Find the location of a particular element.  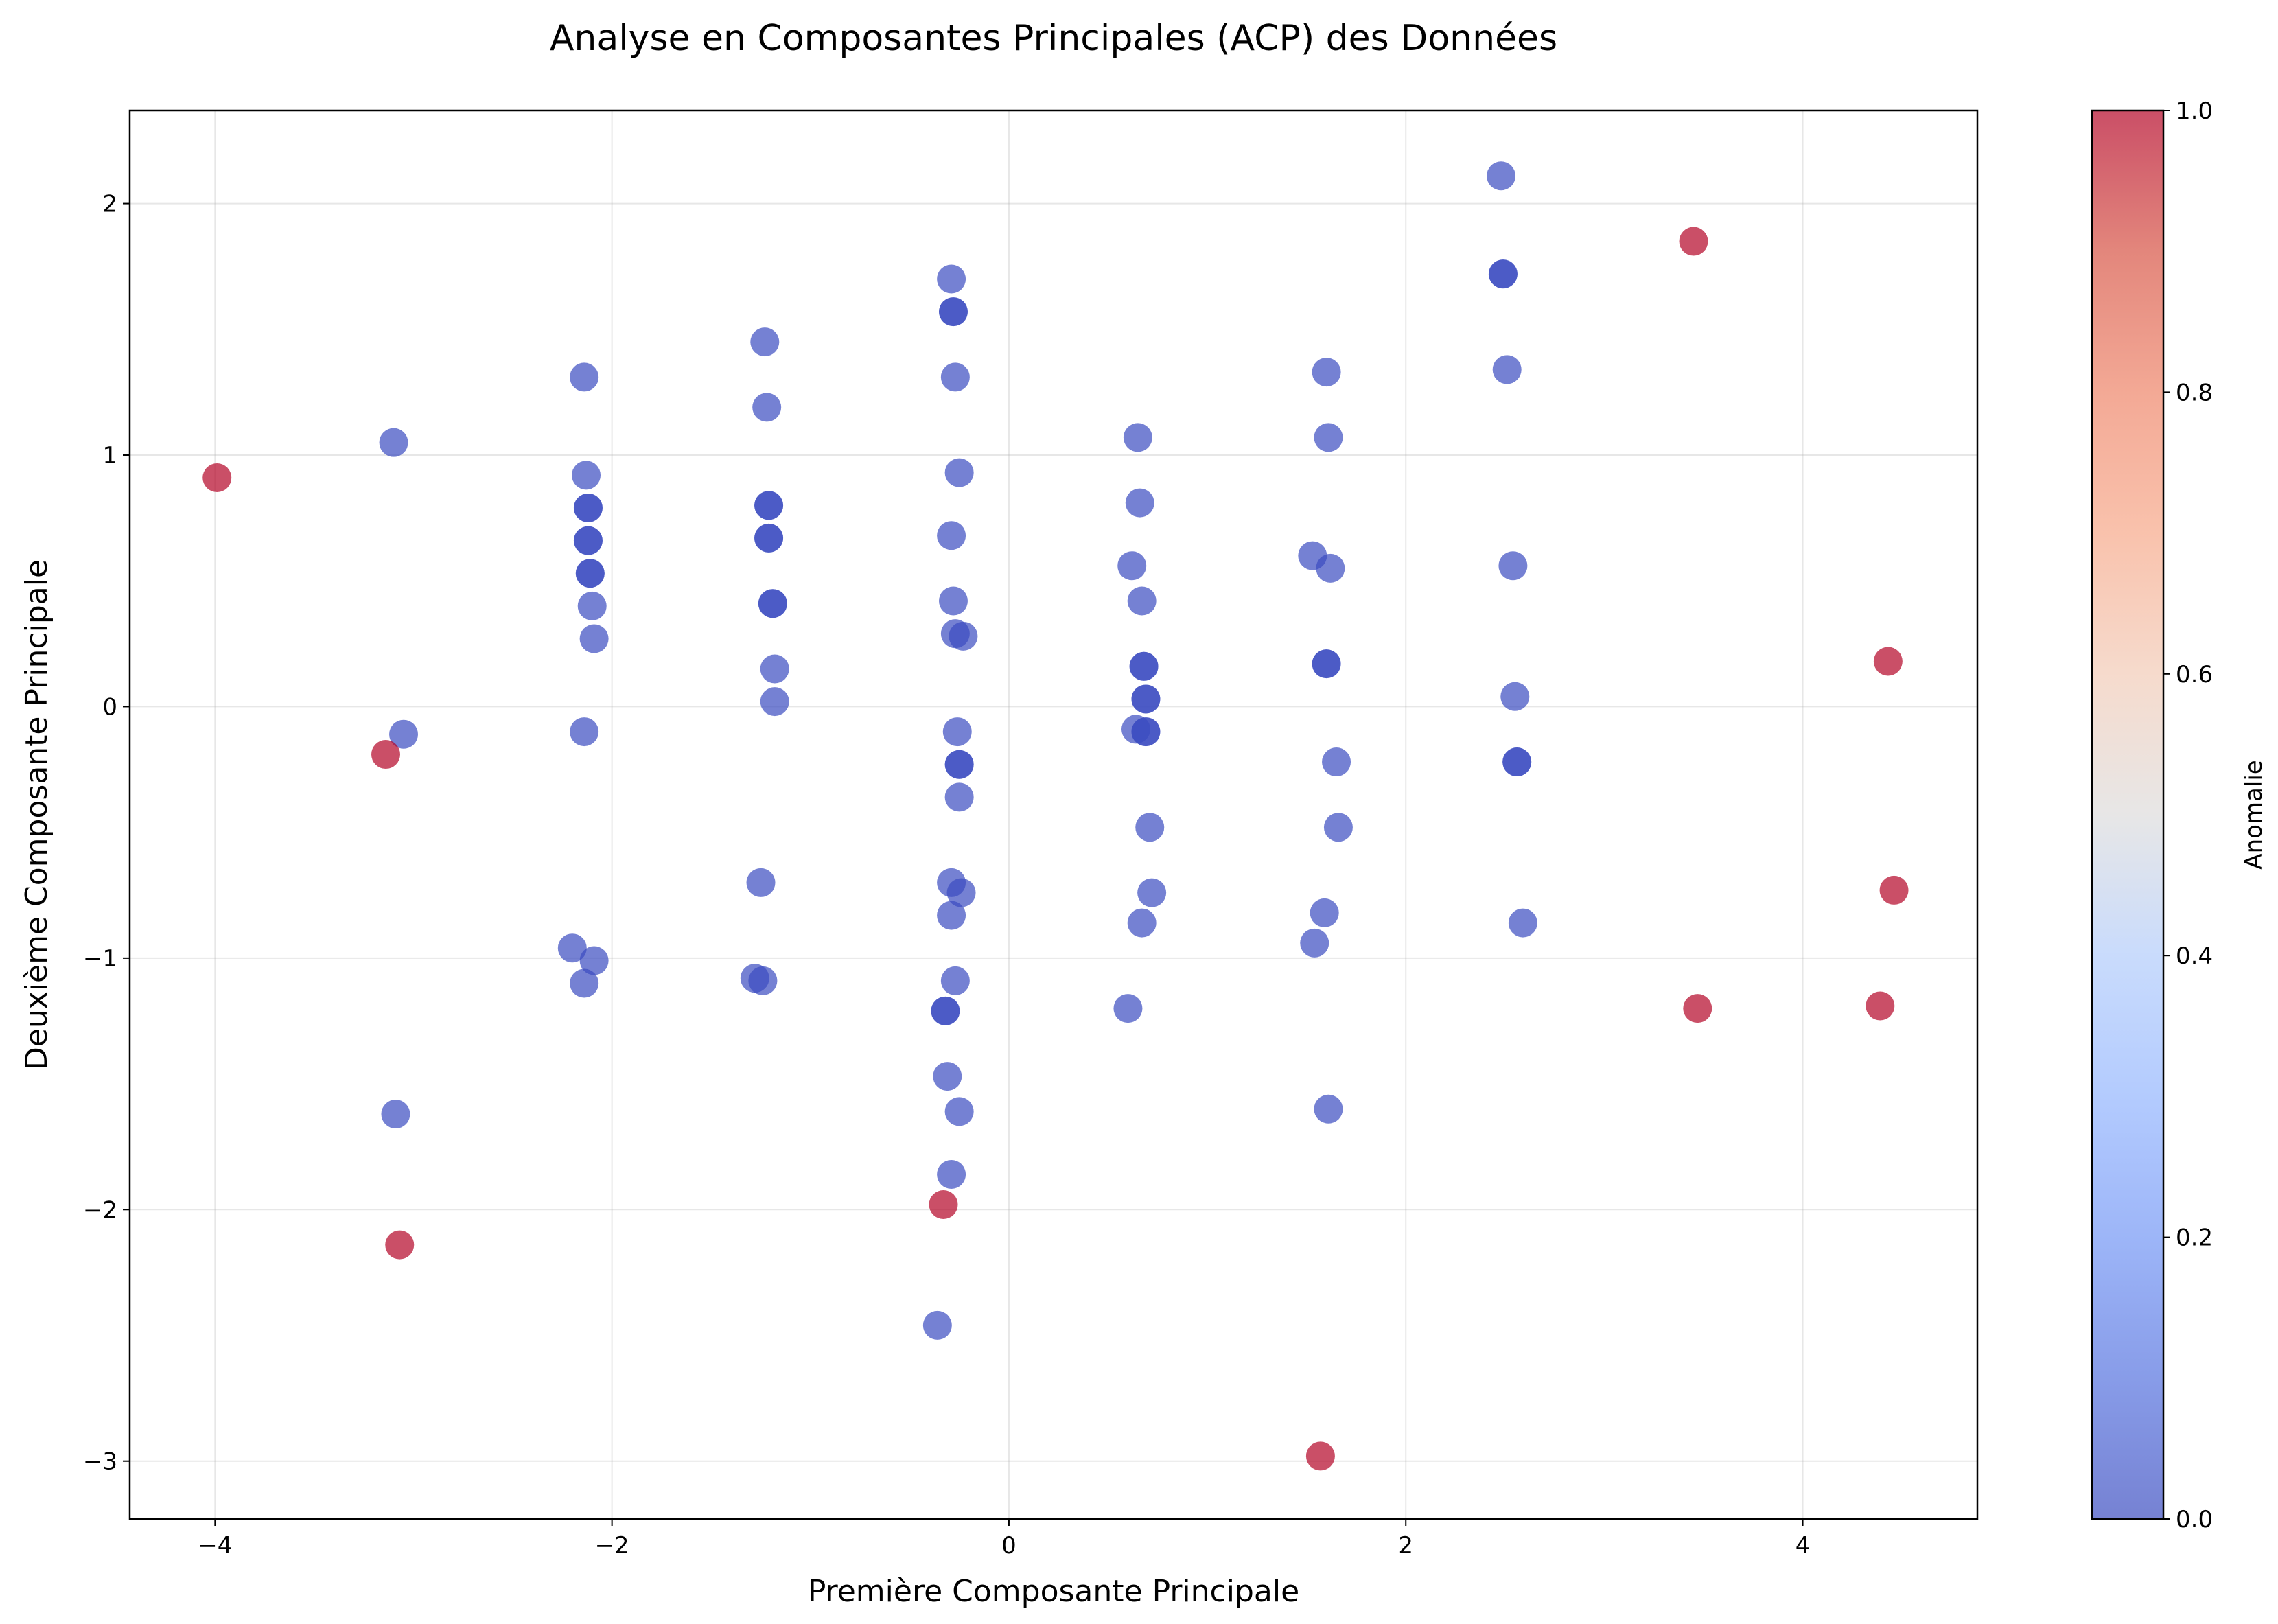

colorbar-tick-label: 0.8 is located at coordinates (2194, 392).